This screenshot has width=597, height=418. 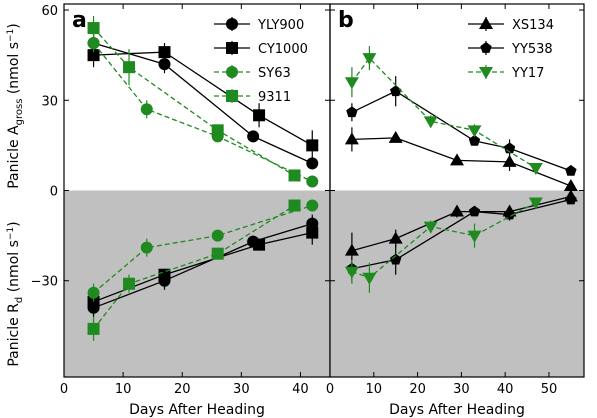 I want to click on legend-label: YLY900, so click(x=280, y=25).